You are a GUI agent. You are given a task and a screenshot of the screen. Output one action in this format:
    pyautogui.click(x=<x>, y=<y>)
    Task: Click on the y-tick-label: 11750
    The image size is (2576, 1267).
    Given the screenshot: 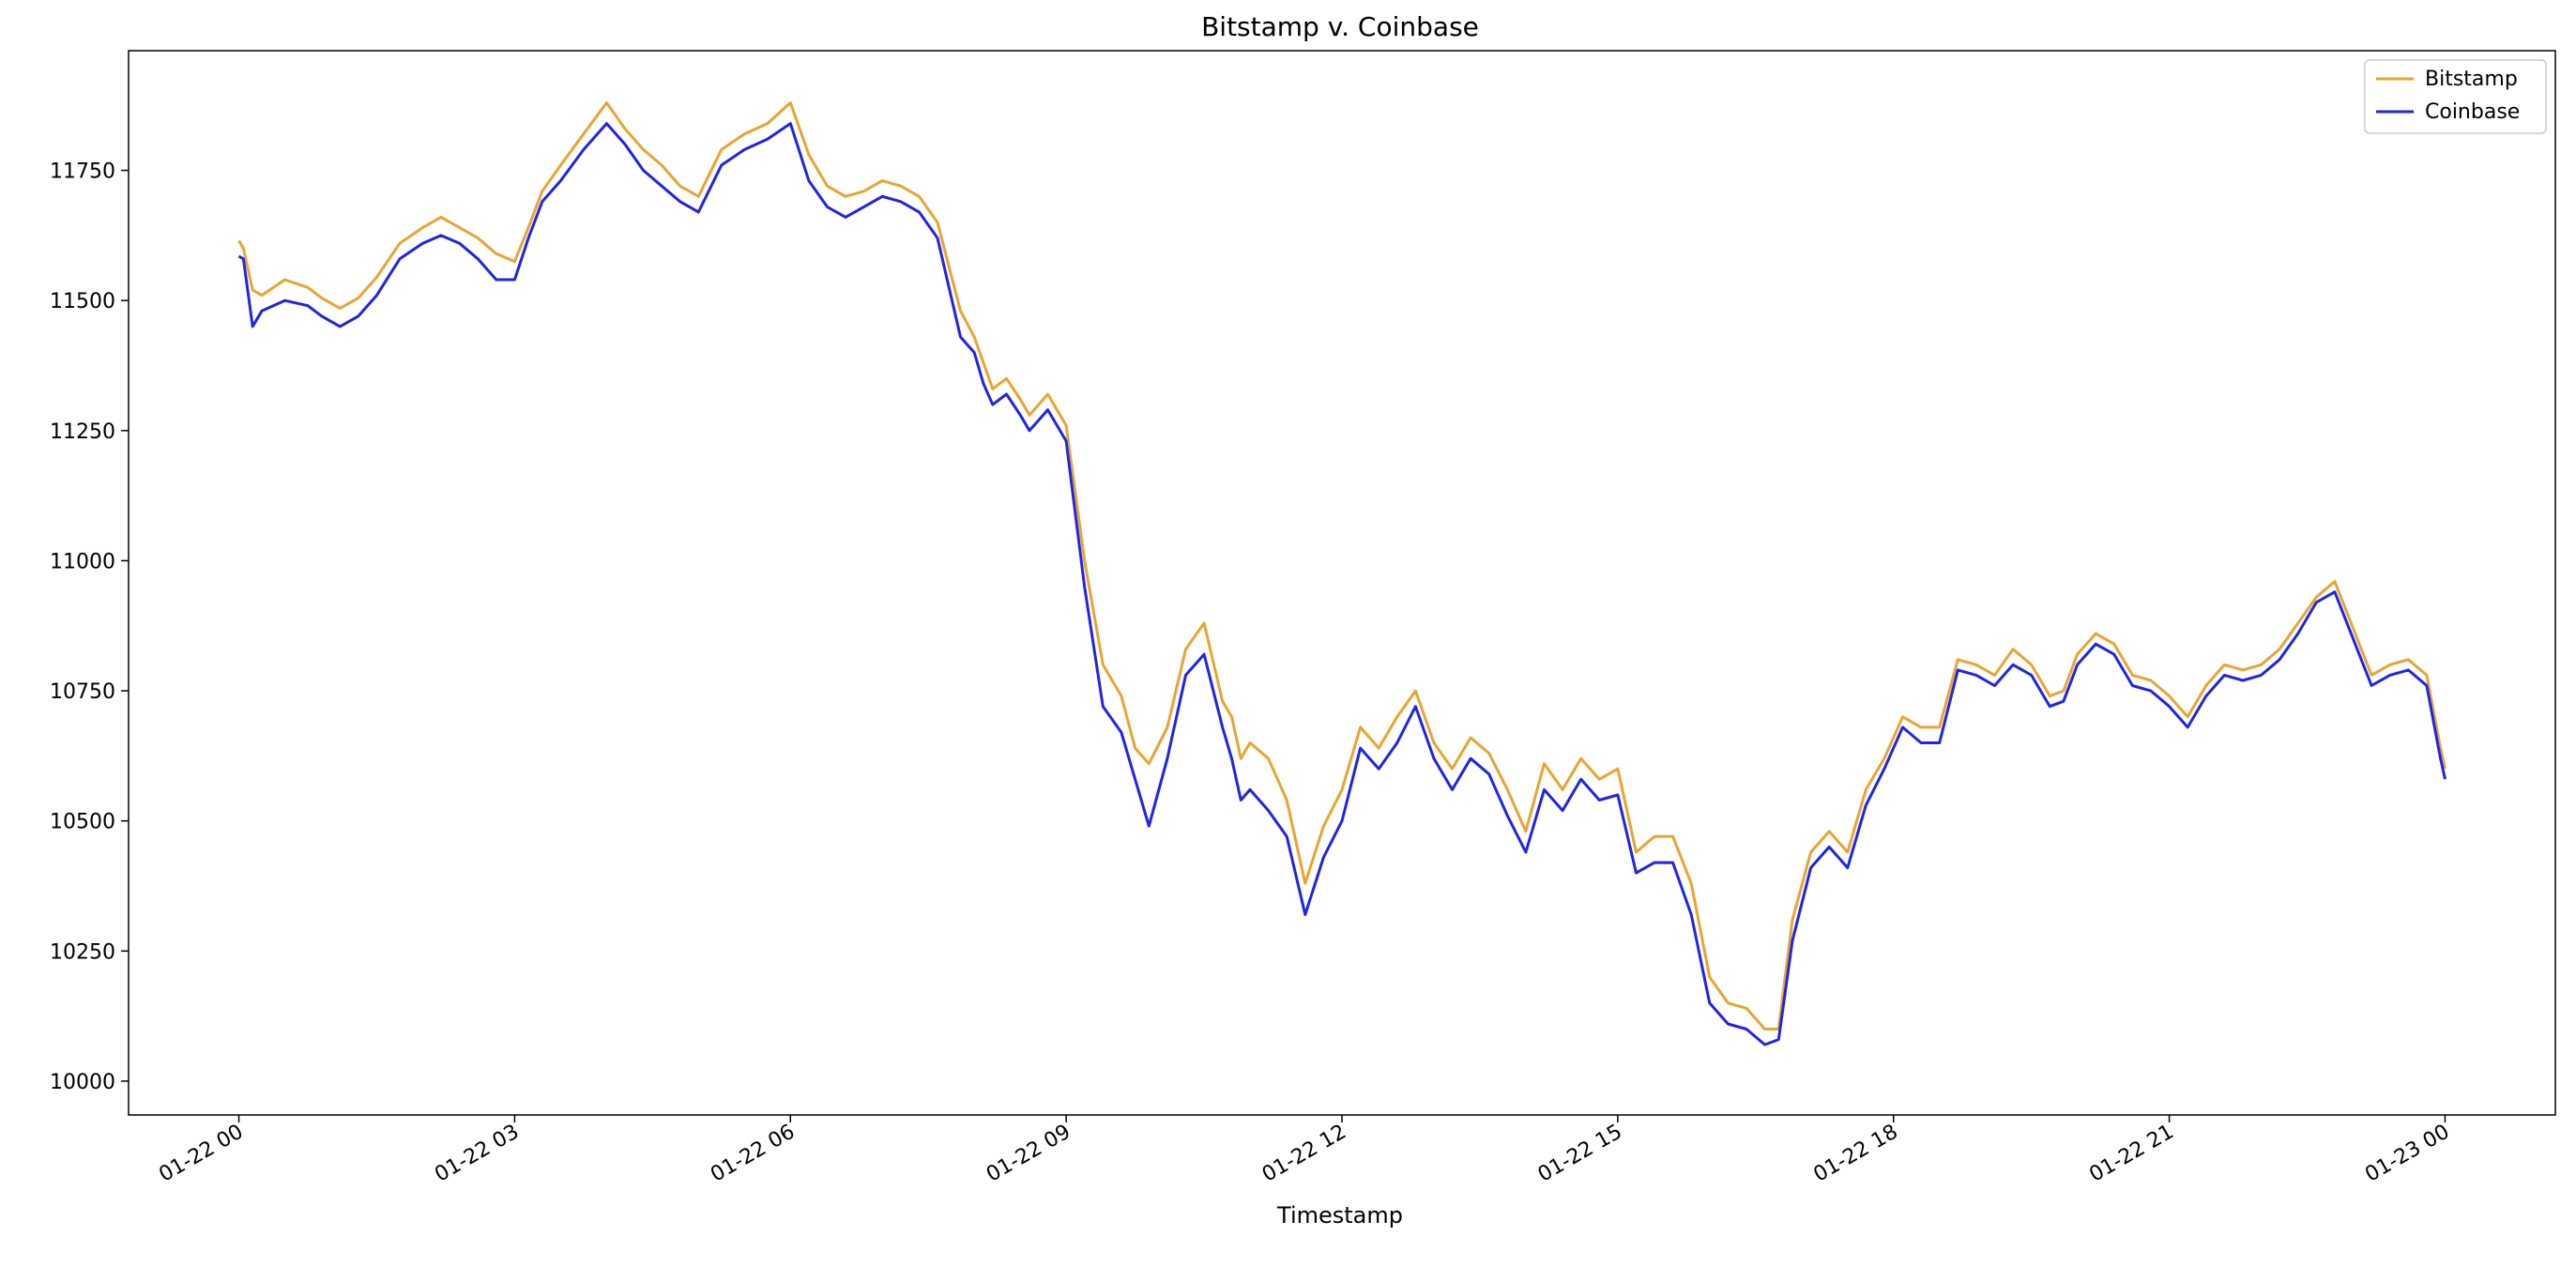 What is the action you would take?
    pyautogui.click(x=82, y=172)
    